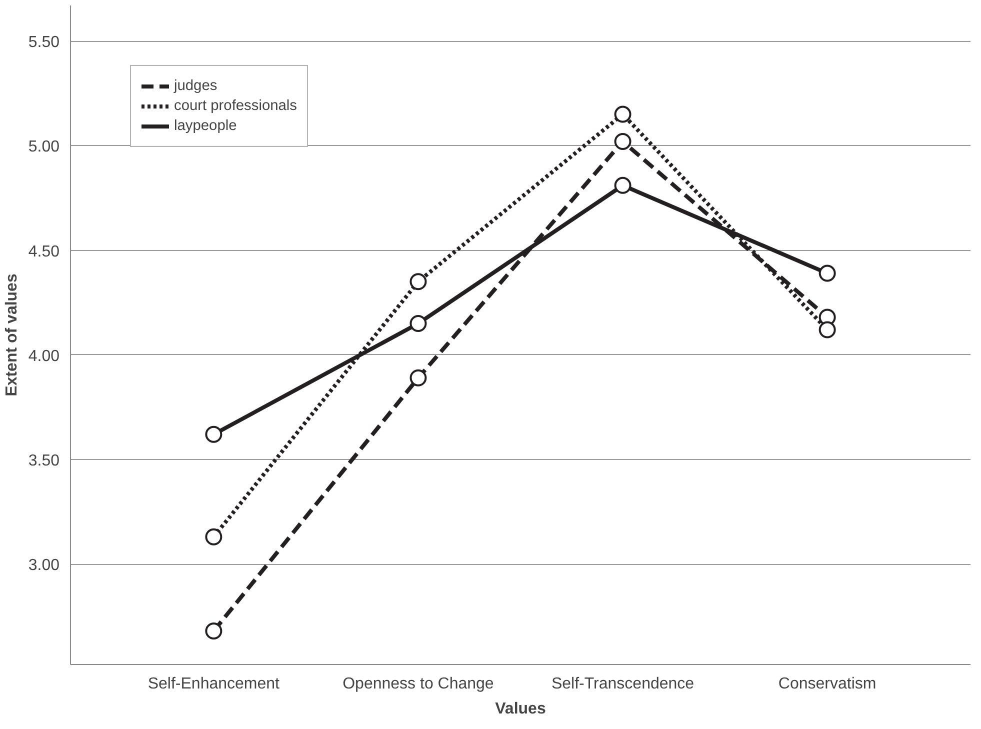 This screenshot has height=729, width=981. Describe the element at coordinates (44, 43) in the screenshot. I see `y-tick-label: 5.50` at that location.